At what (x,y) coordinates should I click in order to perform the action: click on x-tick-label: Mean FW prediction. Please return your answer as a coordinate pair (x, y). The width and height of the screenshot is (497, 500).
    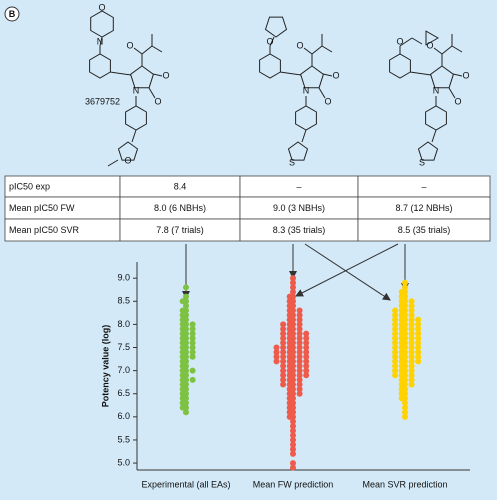
    Looking at the image, I should click on (293, 484).